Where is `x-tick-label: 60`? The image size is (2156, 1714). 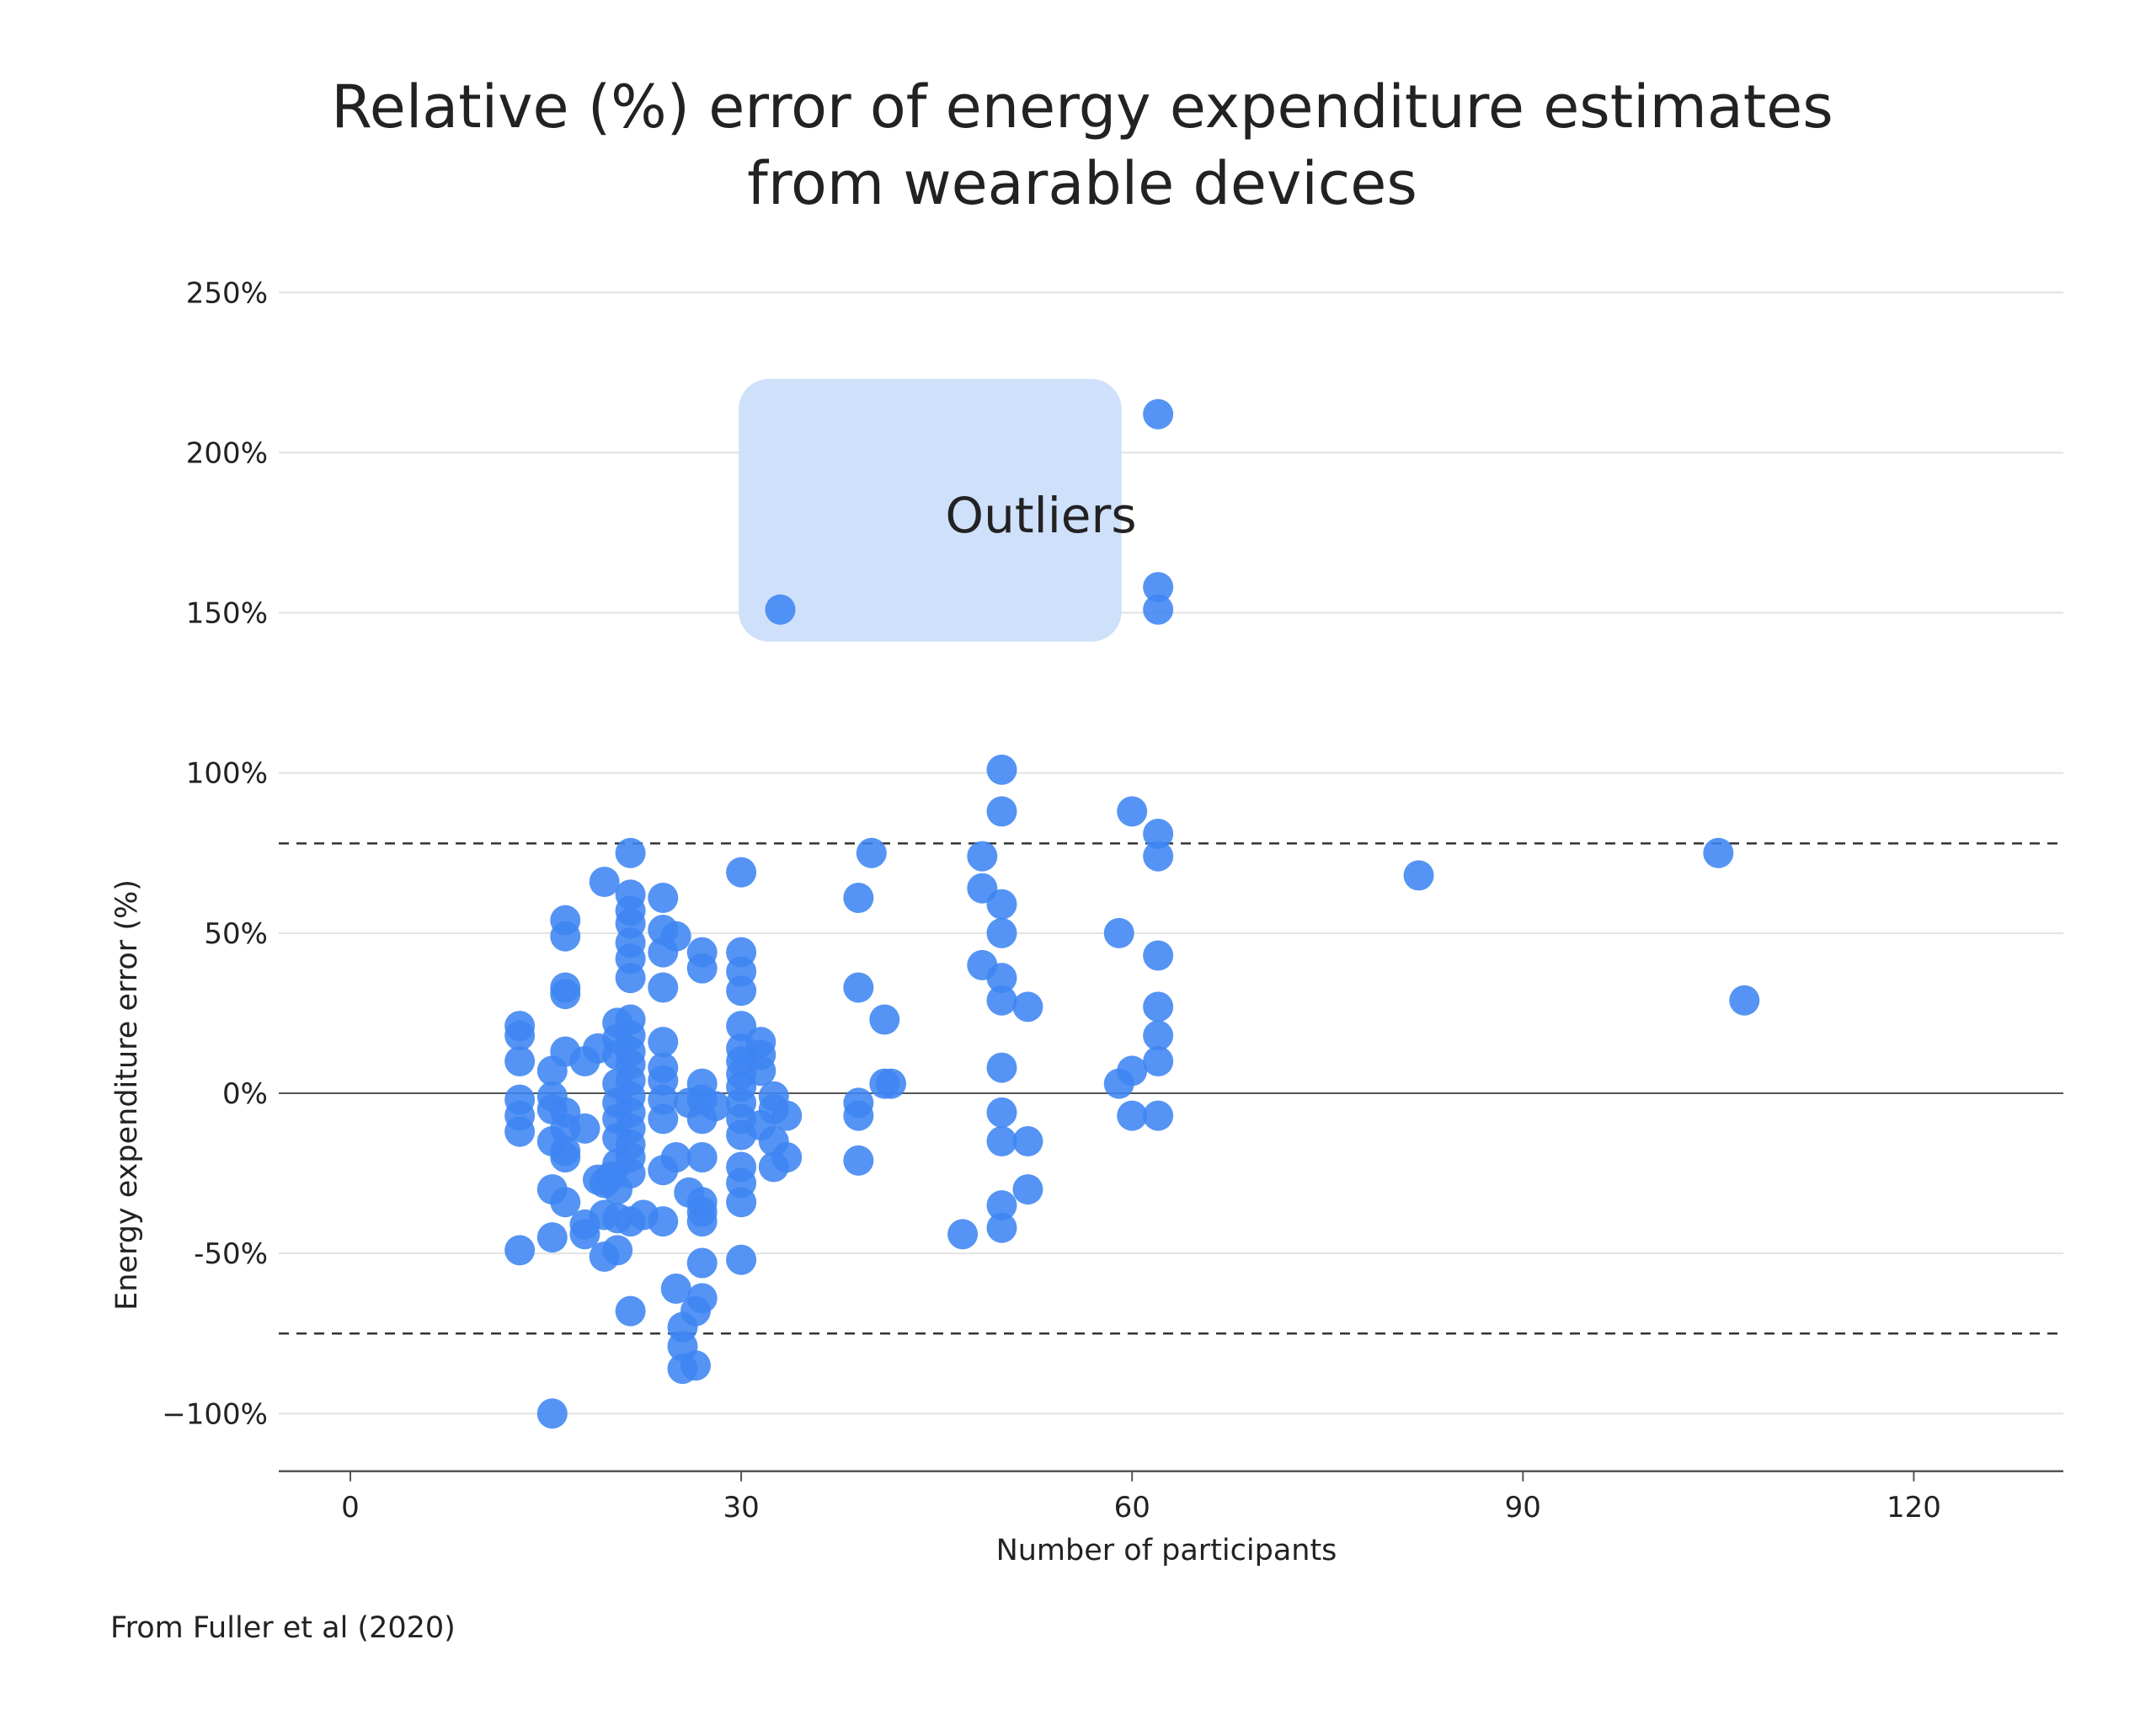 x-tick-label: 60 is located at coordinates (1132, 1507).